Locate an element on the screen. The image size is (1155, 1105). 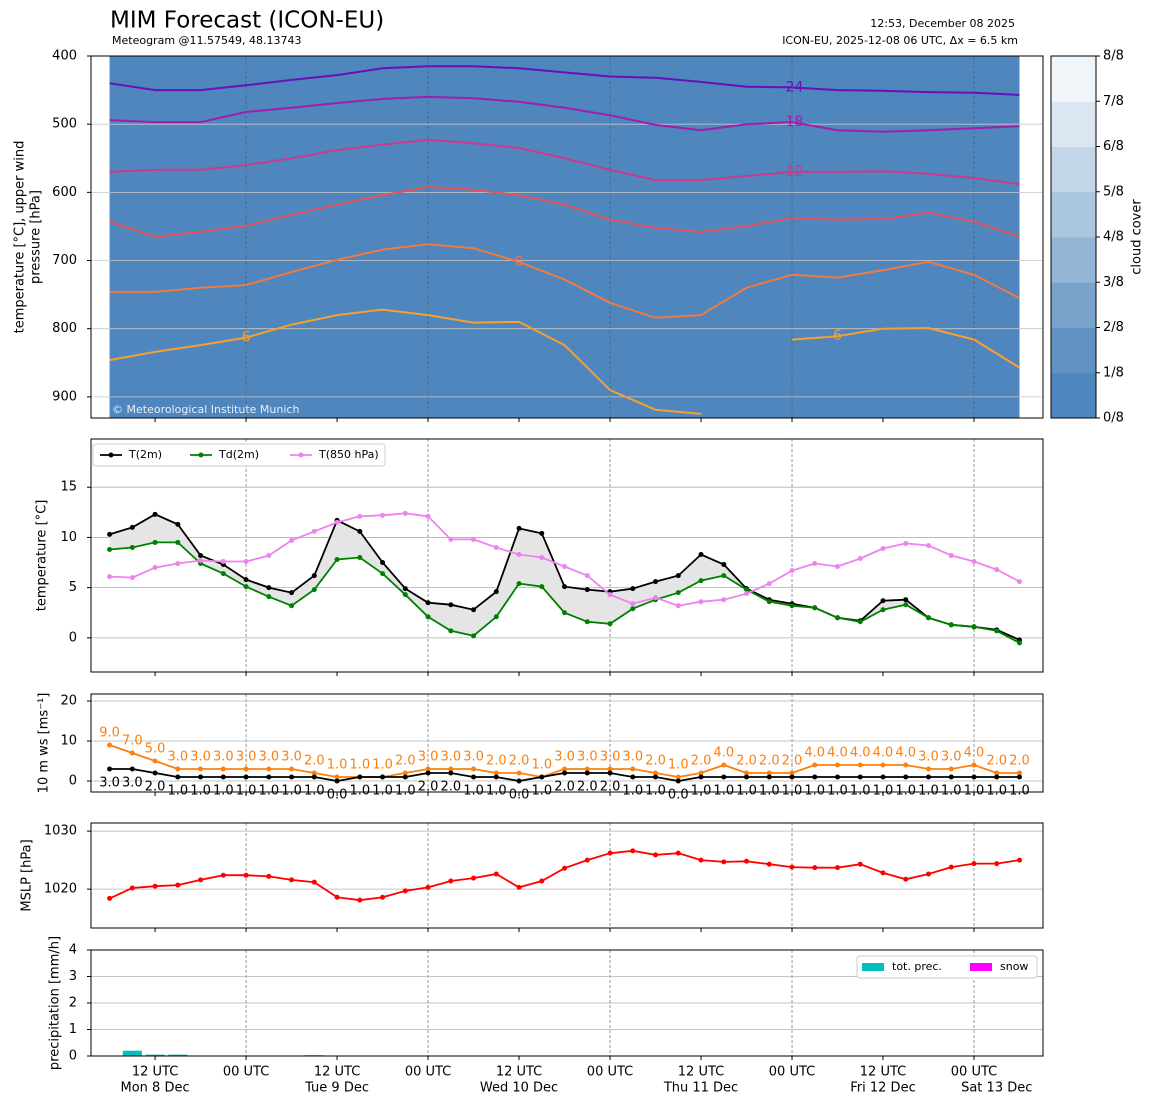
legend-label: snow is located at coordinates (1014, 966).